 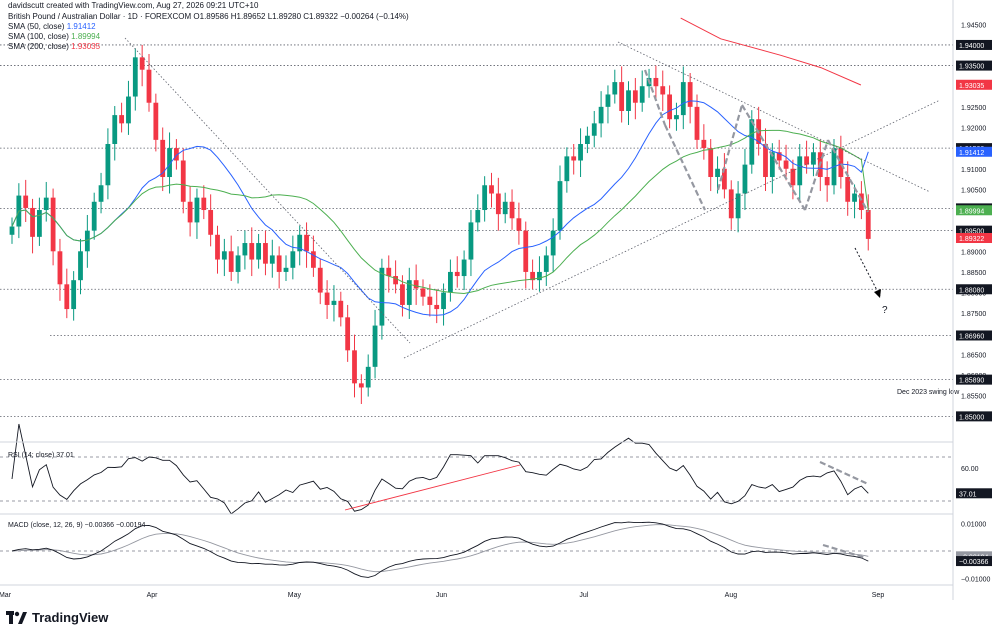 I want to click on last-value-label: 1.93035, so click(x=971, y=86).